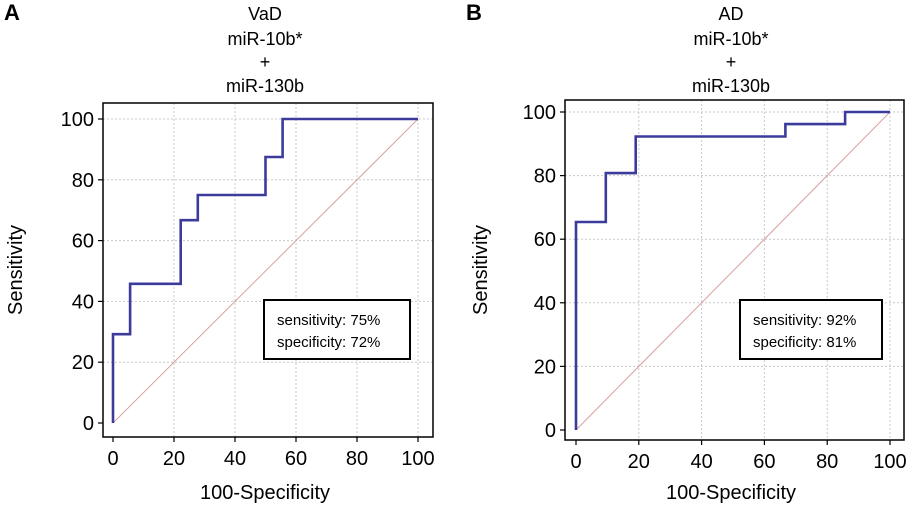 Image resolution: width=916 pixels, height=509 pixels. I want to click on panel-a-x-tick-label: 100, so click(417, 459).